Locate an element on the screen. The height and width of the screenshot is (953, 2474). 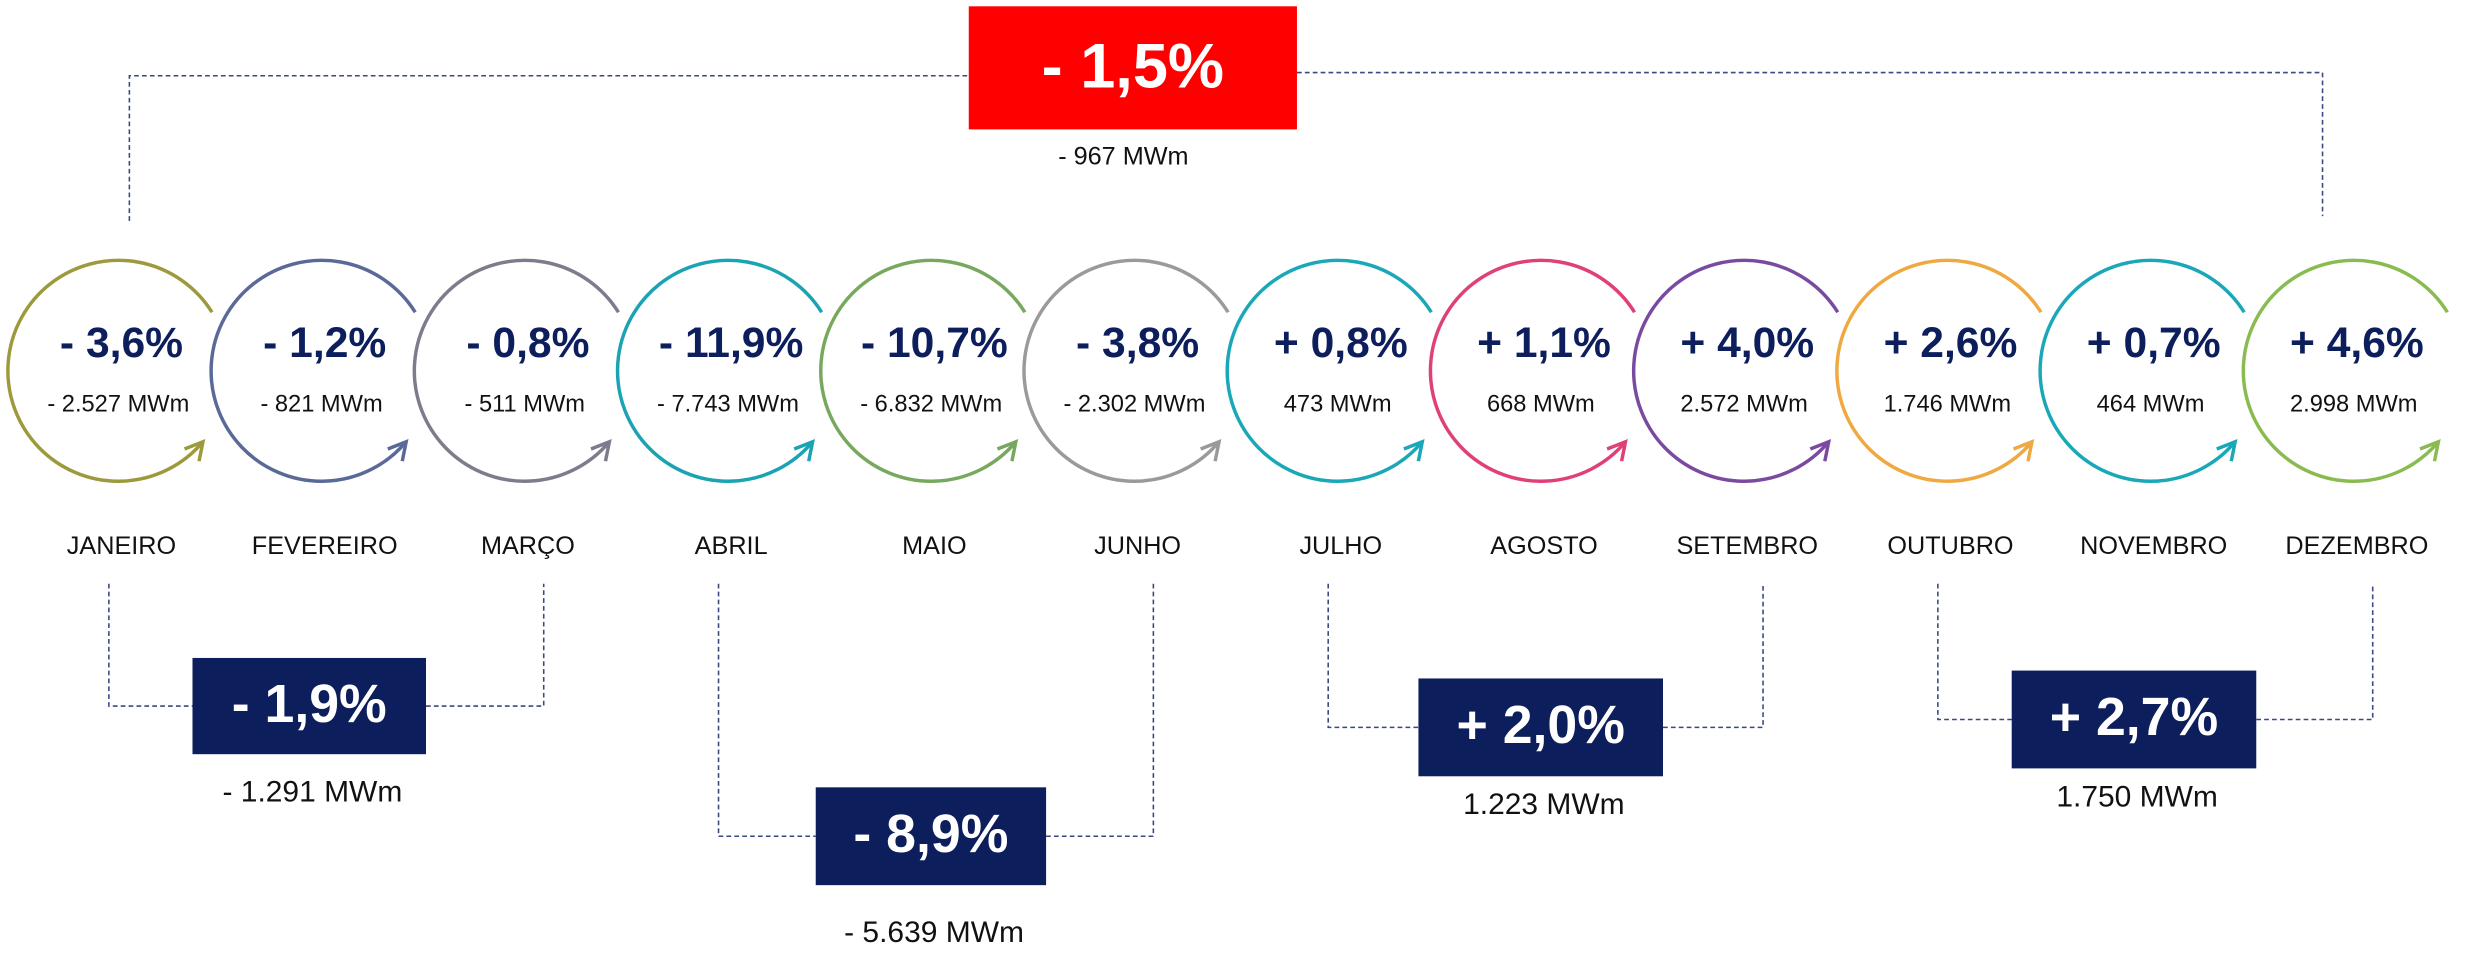
month-mwm: - 7.743 MWm is located at coordinates (728, 405).